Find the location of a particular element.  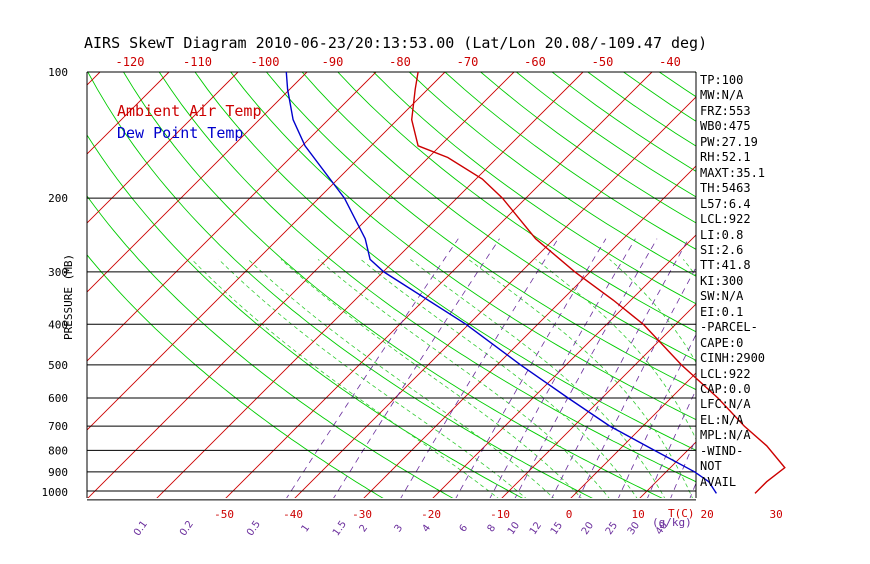

top-temperature-tick: -90 is located at coordinates (333, 62).